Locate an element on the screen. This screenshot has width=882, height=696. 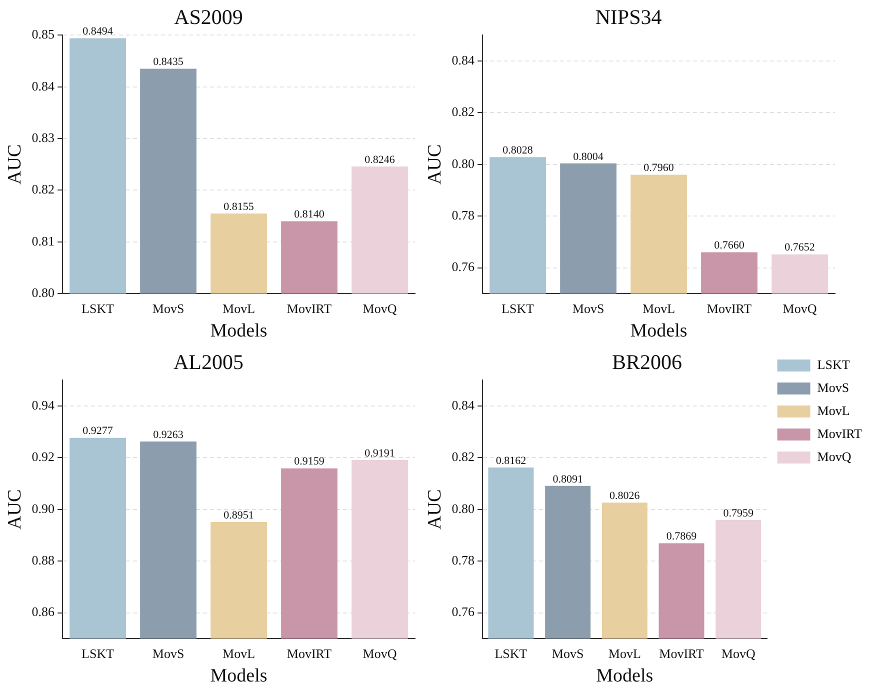
data-label: 0.7959 is located at coordinates (738, 513).